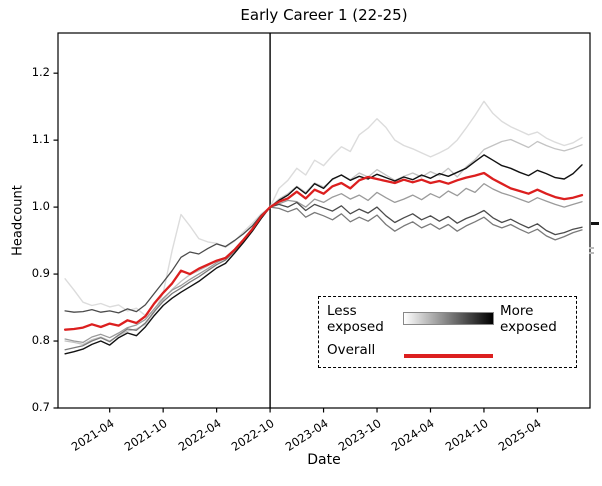 This screenshot has height=486, width=602. Describe the element at coordinates (324, 460) in the screenshot. I see `x-axis-label: Date` at that location.